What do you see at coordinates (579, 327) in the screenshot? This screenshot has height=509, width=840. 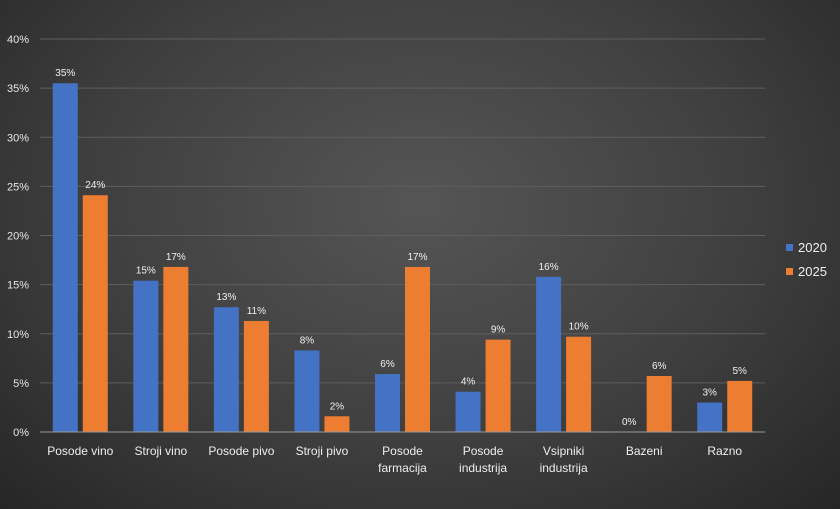 I see `data-label: 10%` at bounding box center [579, 327].